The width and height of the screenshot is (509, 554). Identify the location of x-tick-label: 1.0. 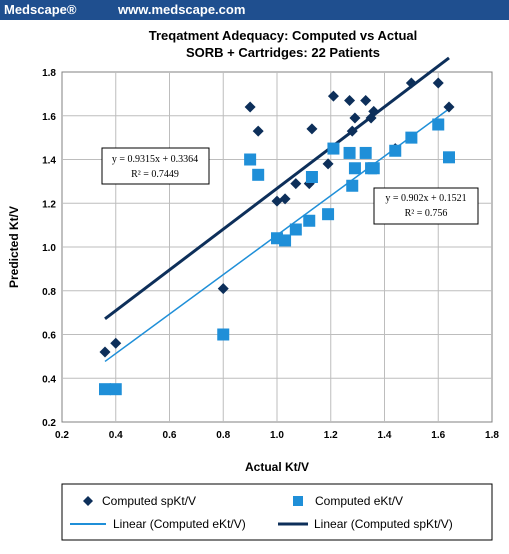
(277, 435).